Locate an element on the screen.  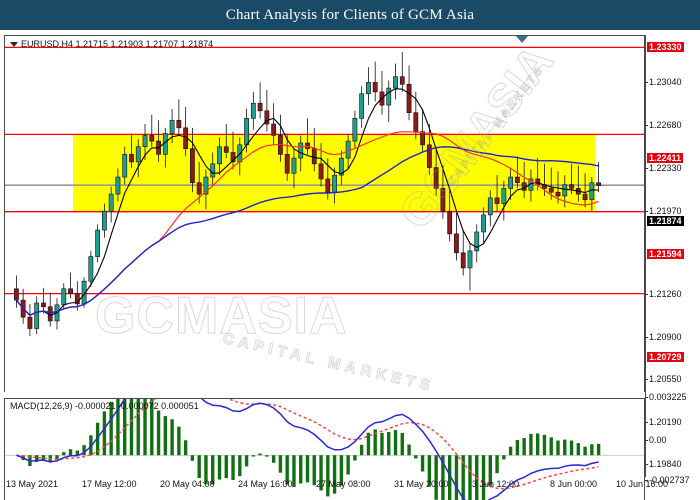
macd-axis-label: -0.002737 is located at coordinates (669, 480).